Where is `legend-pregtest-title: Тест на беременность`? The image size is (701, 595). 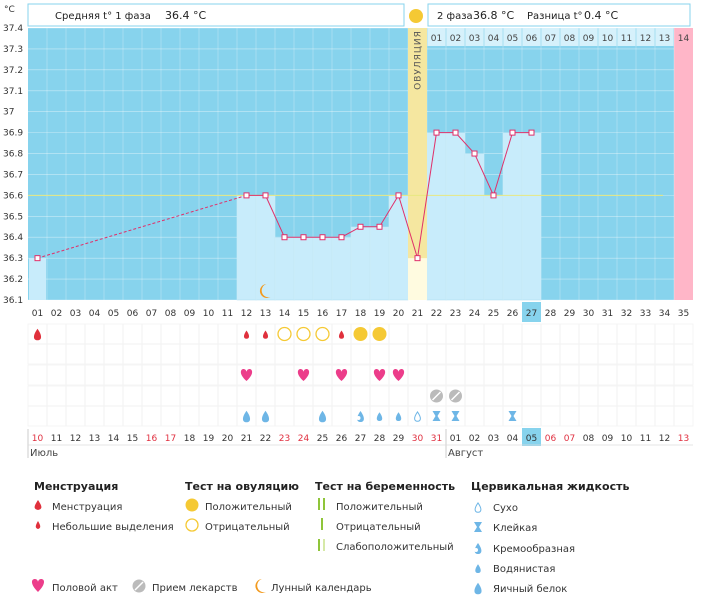 legend-pregtest-title: Тест на беременность is located at coordinates (385, 486).